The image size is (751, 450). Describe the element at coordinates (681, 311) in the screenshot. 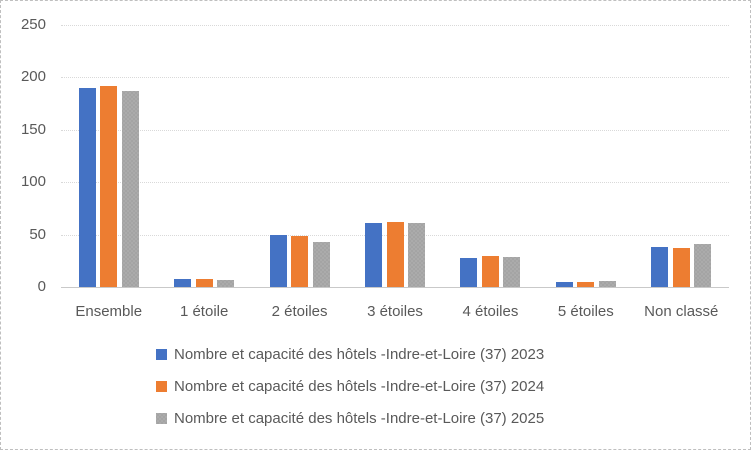

I see `category-label-7: Non classé` at that location.